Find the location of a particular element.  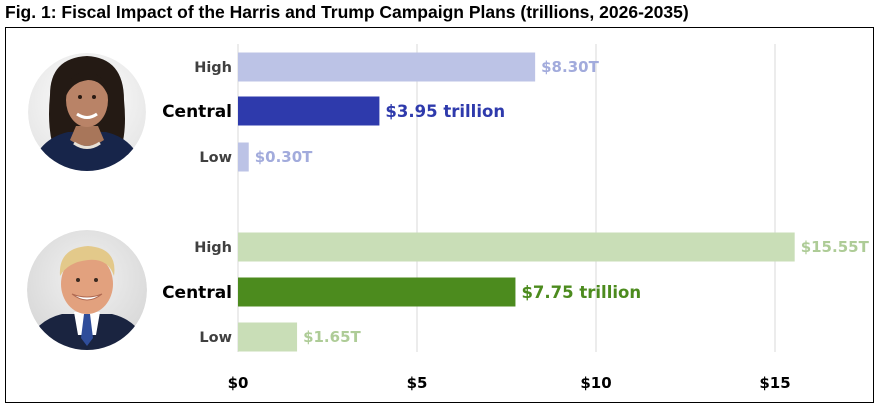

x-tick-label: $15 is located at coordinates (774, 383).